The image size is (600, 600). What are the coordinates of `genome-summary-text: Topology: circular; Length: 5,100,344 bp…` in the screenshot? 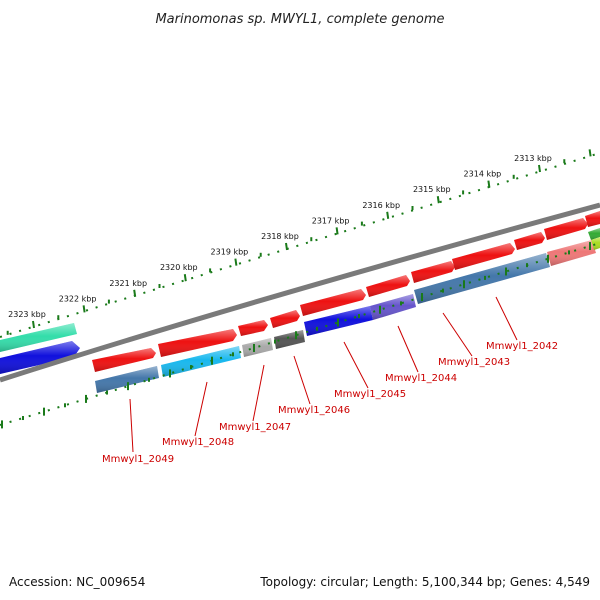 It's located at (424, 582).